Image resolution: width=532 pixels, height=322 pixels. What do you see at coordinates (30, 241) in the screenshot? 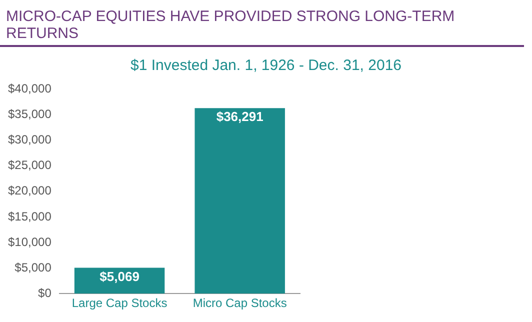
I see `y-tick-label: $10,000` at bounding box center [30, 241].